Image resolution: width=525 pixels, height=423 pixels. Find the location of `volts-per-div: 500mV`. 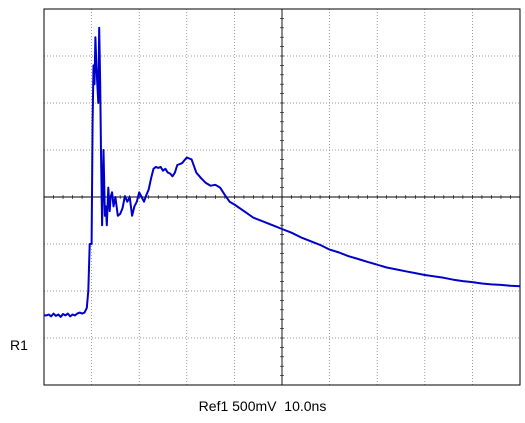

volts-per-div: 500mV is located at coordinates (254, 406).